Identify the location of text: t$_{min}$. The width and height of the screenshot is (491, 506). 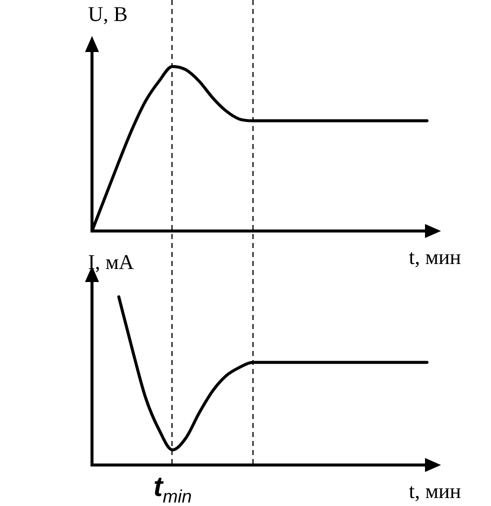
(172, 488).